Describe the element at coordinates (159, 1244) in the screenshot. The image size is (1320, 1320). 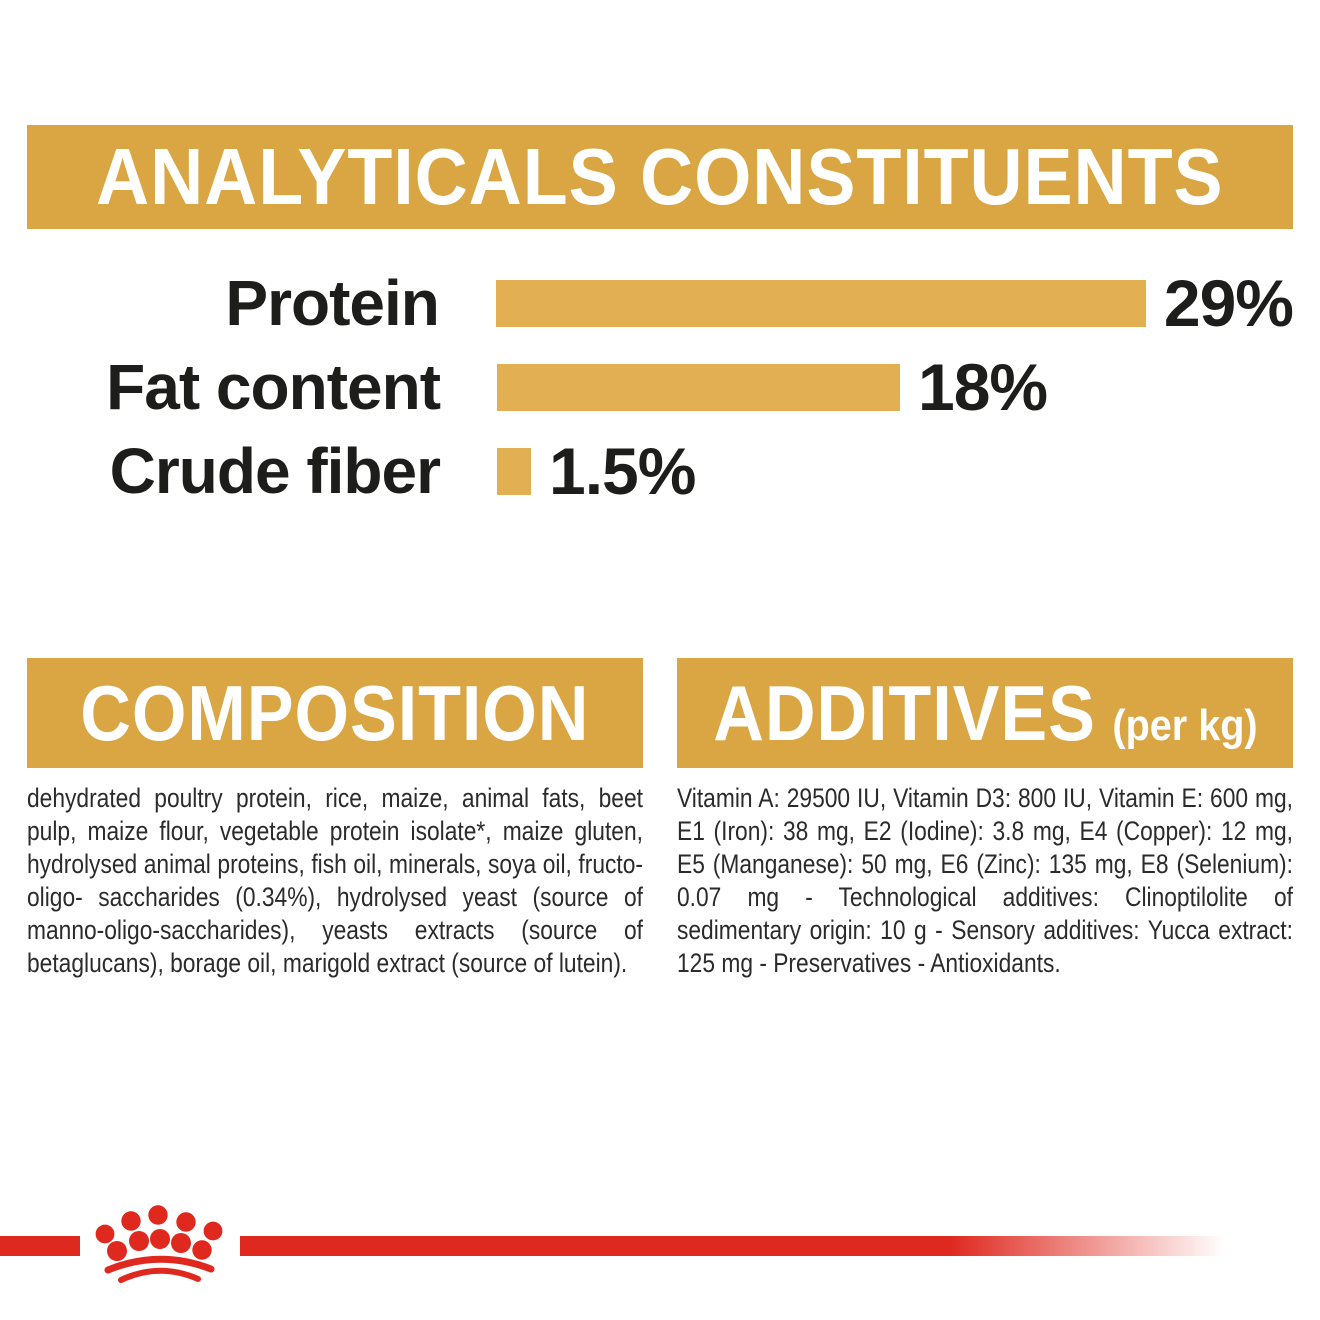
I see `royal-canin-crown-icon` at that location.